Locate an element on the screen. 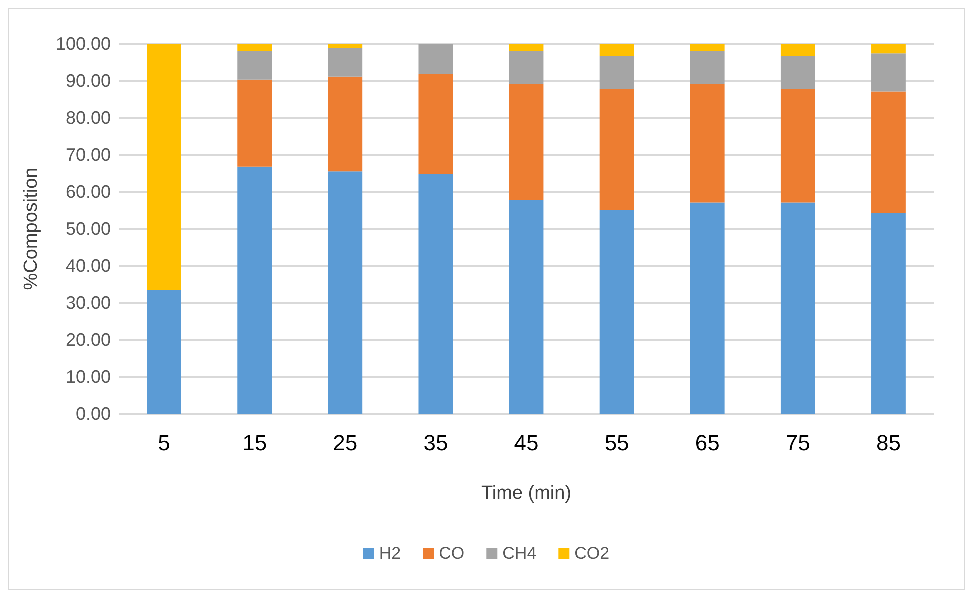 Image resolution: width=972 pixels, height=599 pixels. y-tick-label: 80.00 is located at coordinates (88, 118).